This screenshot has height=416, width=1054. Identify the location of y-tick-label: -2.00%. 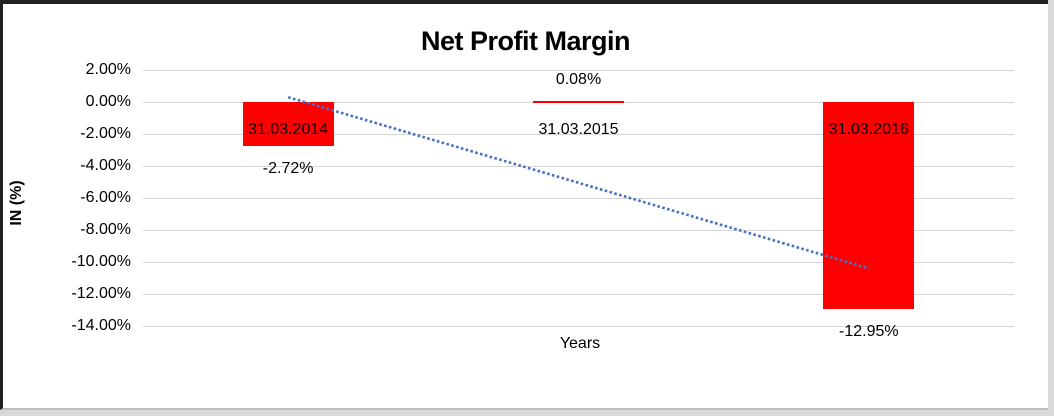
(105, 133).